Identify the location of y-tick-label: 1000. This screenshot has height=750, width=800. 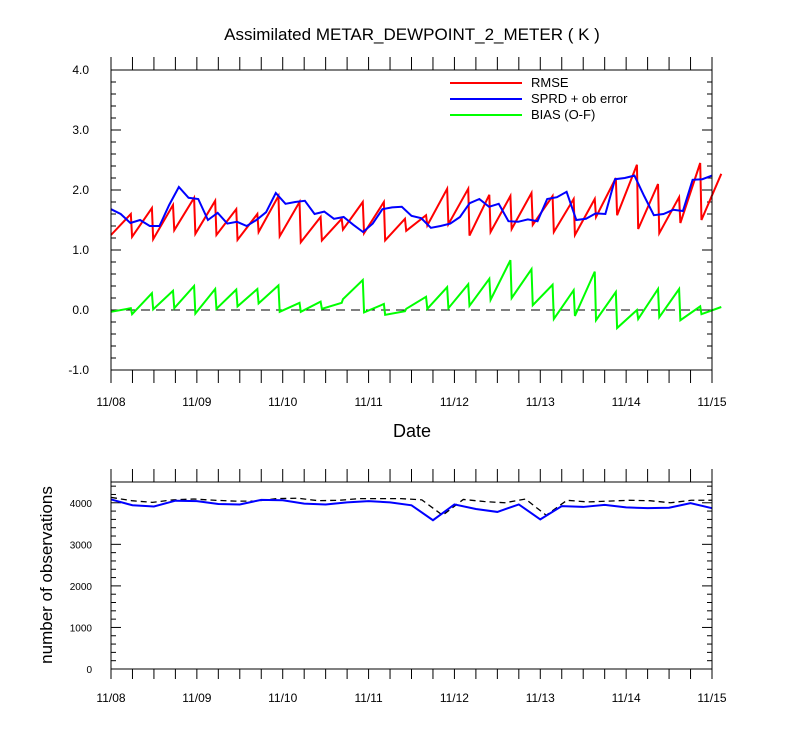
(81, 628).